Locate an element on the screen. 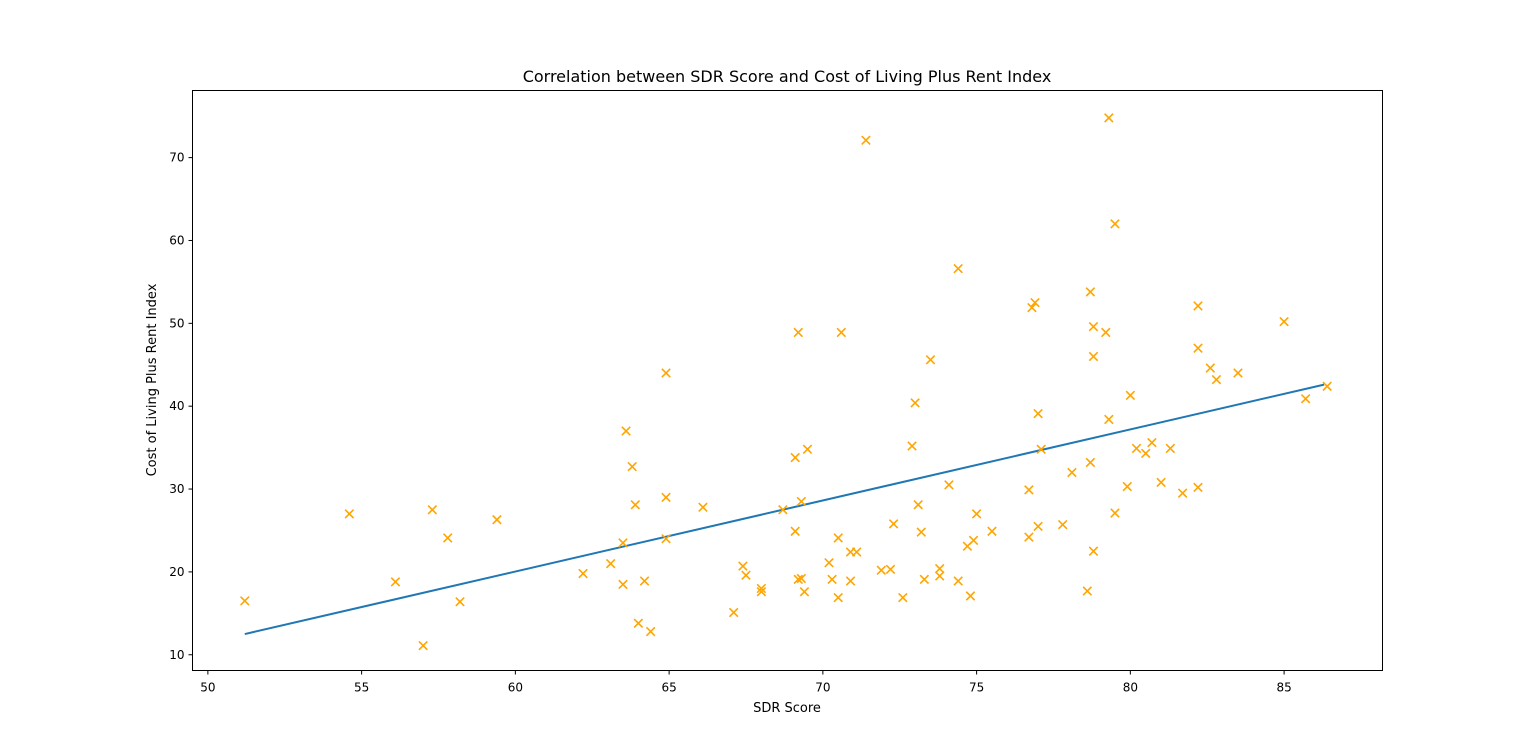 The image size is (1536, 754). x-axis: 50 55 60 65 70 75 80 85 is located at coordinates (746, 682).